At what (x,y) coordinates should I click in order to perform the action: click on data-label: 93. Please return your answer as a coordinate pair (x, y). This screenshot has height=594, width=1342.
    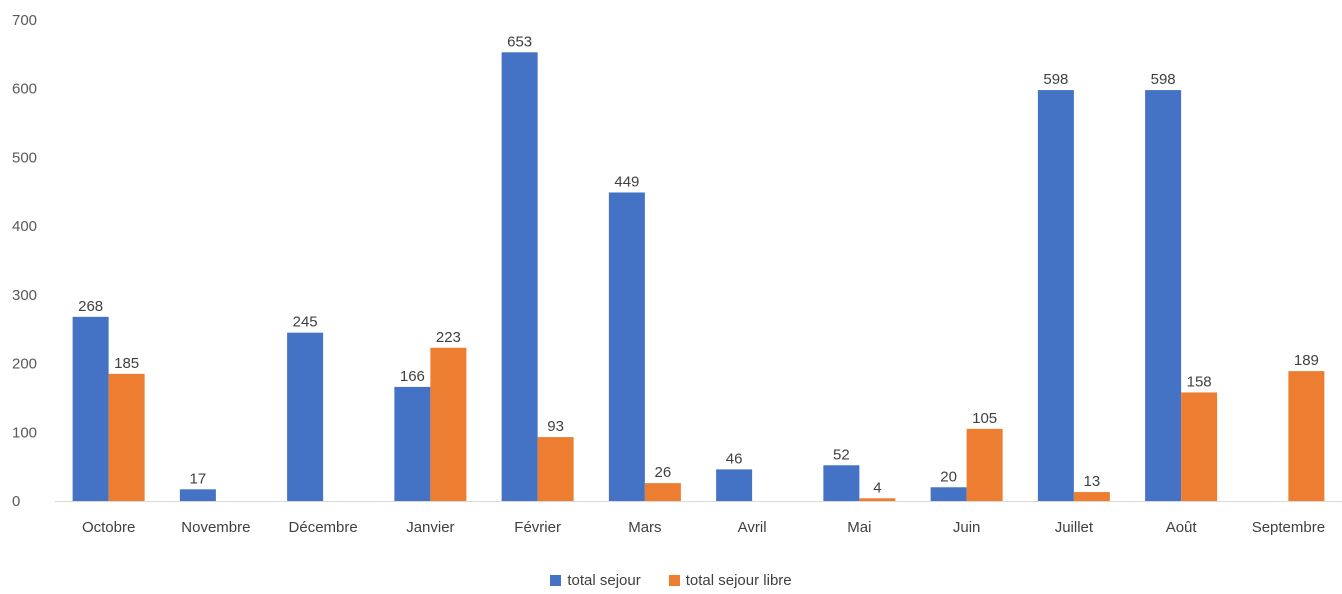
    Looking at the image, I should click on (555, 426).